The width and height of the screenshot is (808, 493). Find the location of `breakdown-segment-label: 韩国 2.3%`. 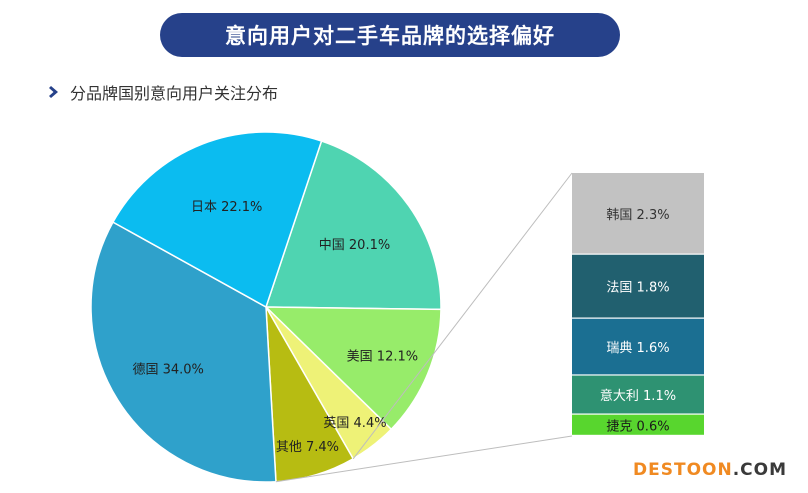

breakdown-segment-label: 韩国 2.3% is located at coordinates (637, 215).